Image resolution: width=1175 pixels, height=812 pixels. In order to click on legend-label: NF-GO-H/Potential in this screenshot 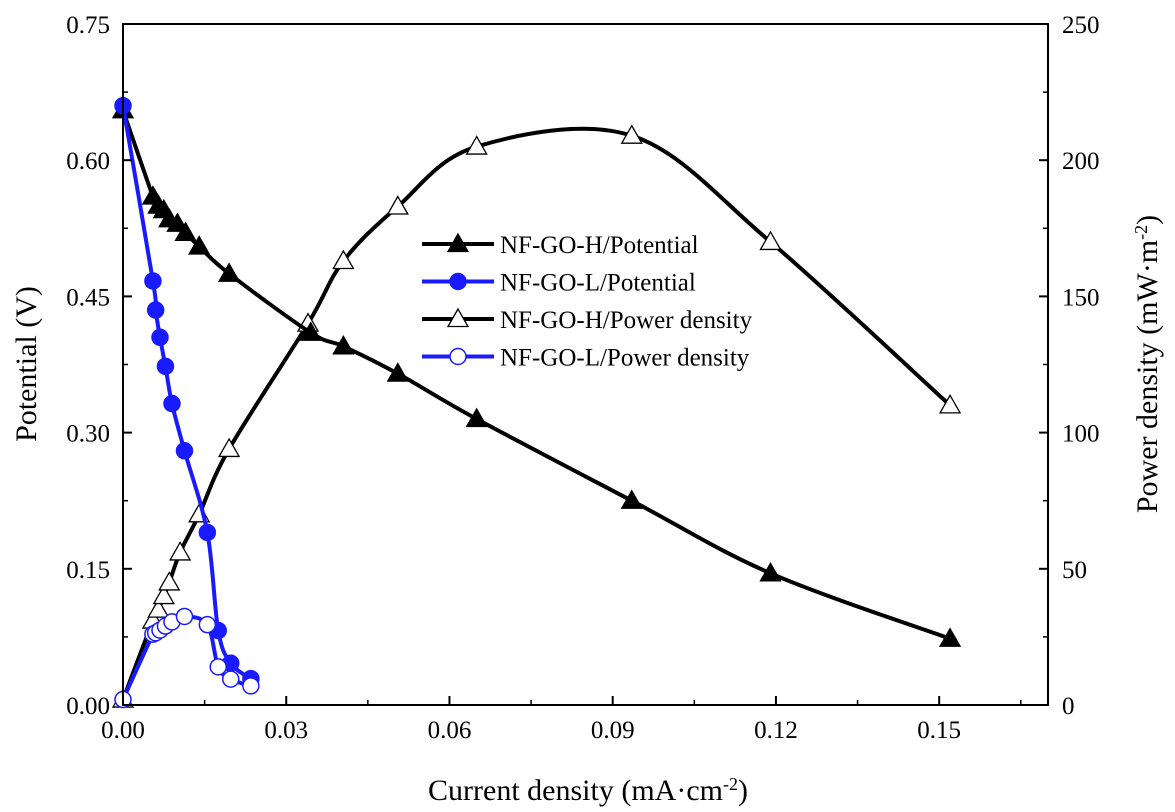, I will do `click(599, 245)`.